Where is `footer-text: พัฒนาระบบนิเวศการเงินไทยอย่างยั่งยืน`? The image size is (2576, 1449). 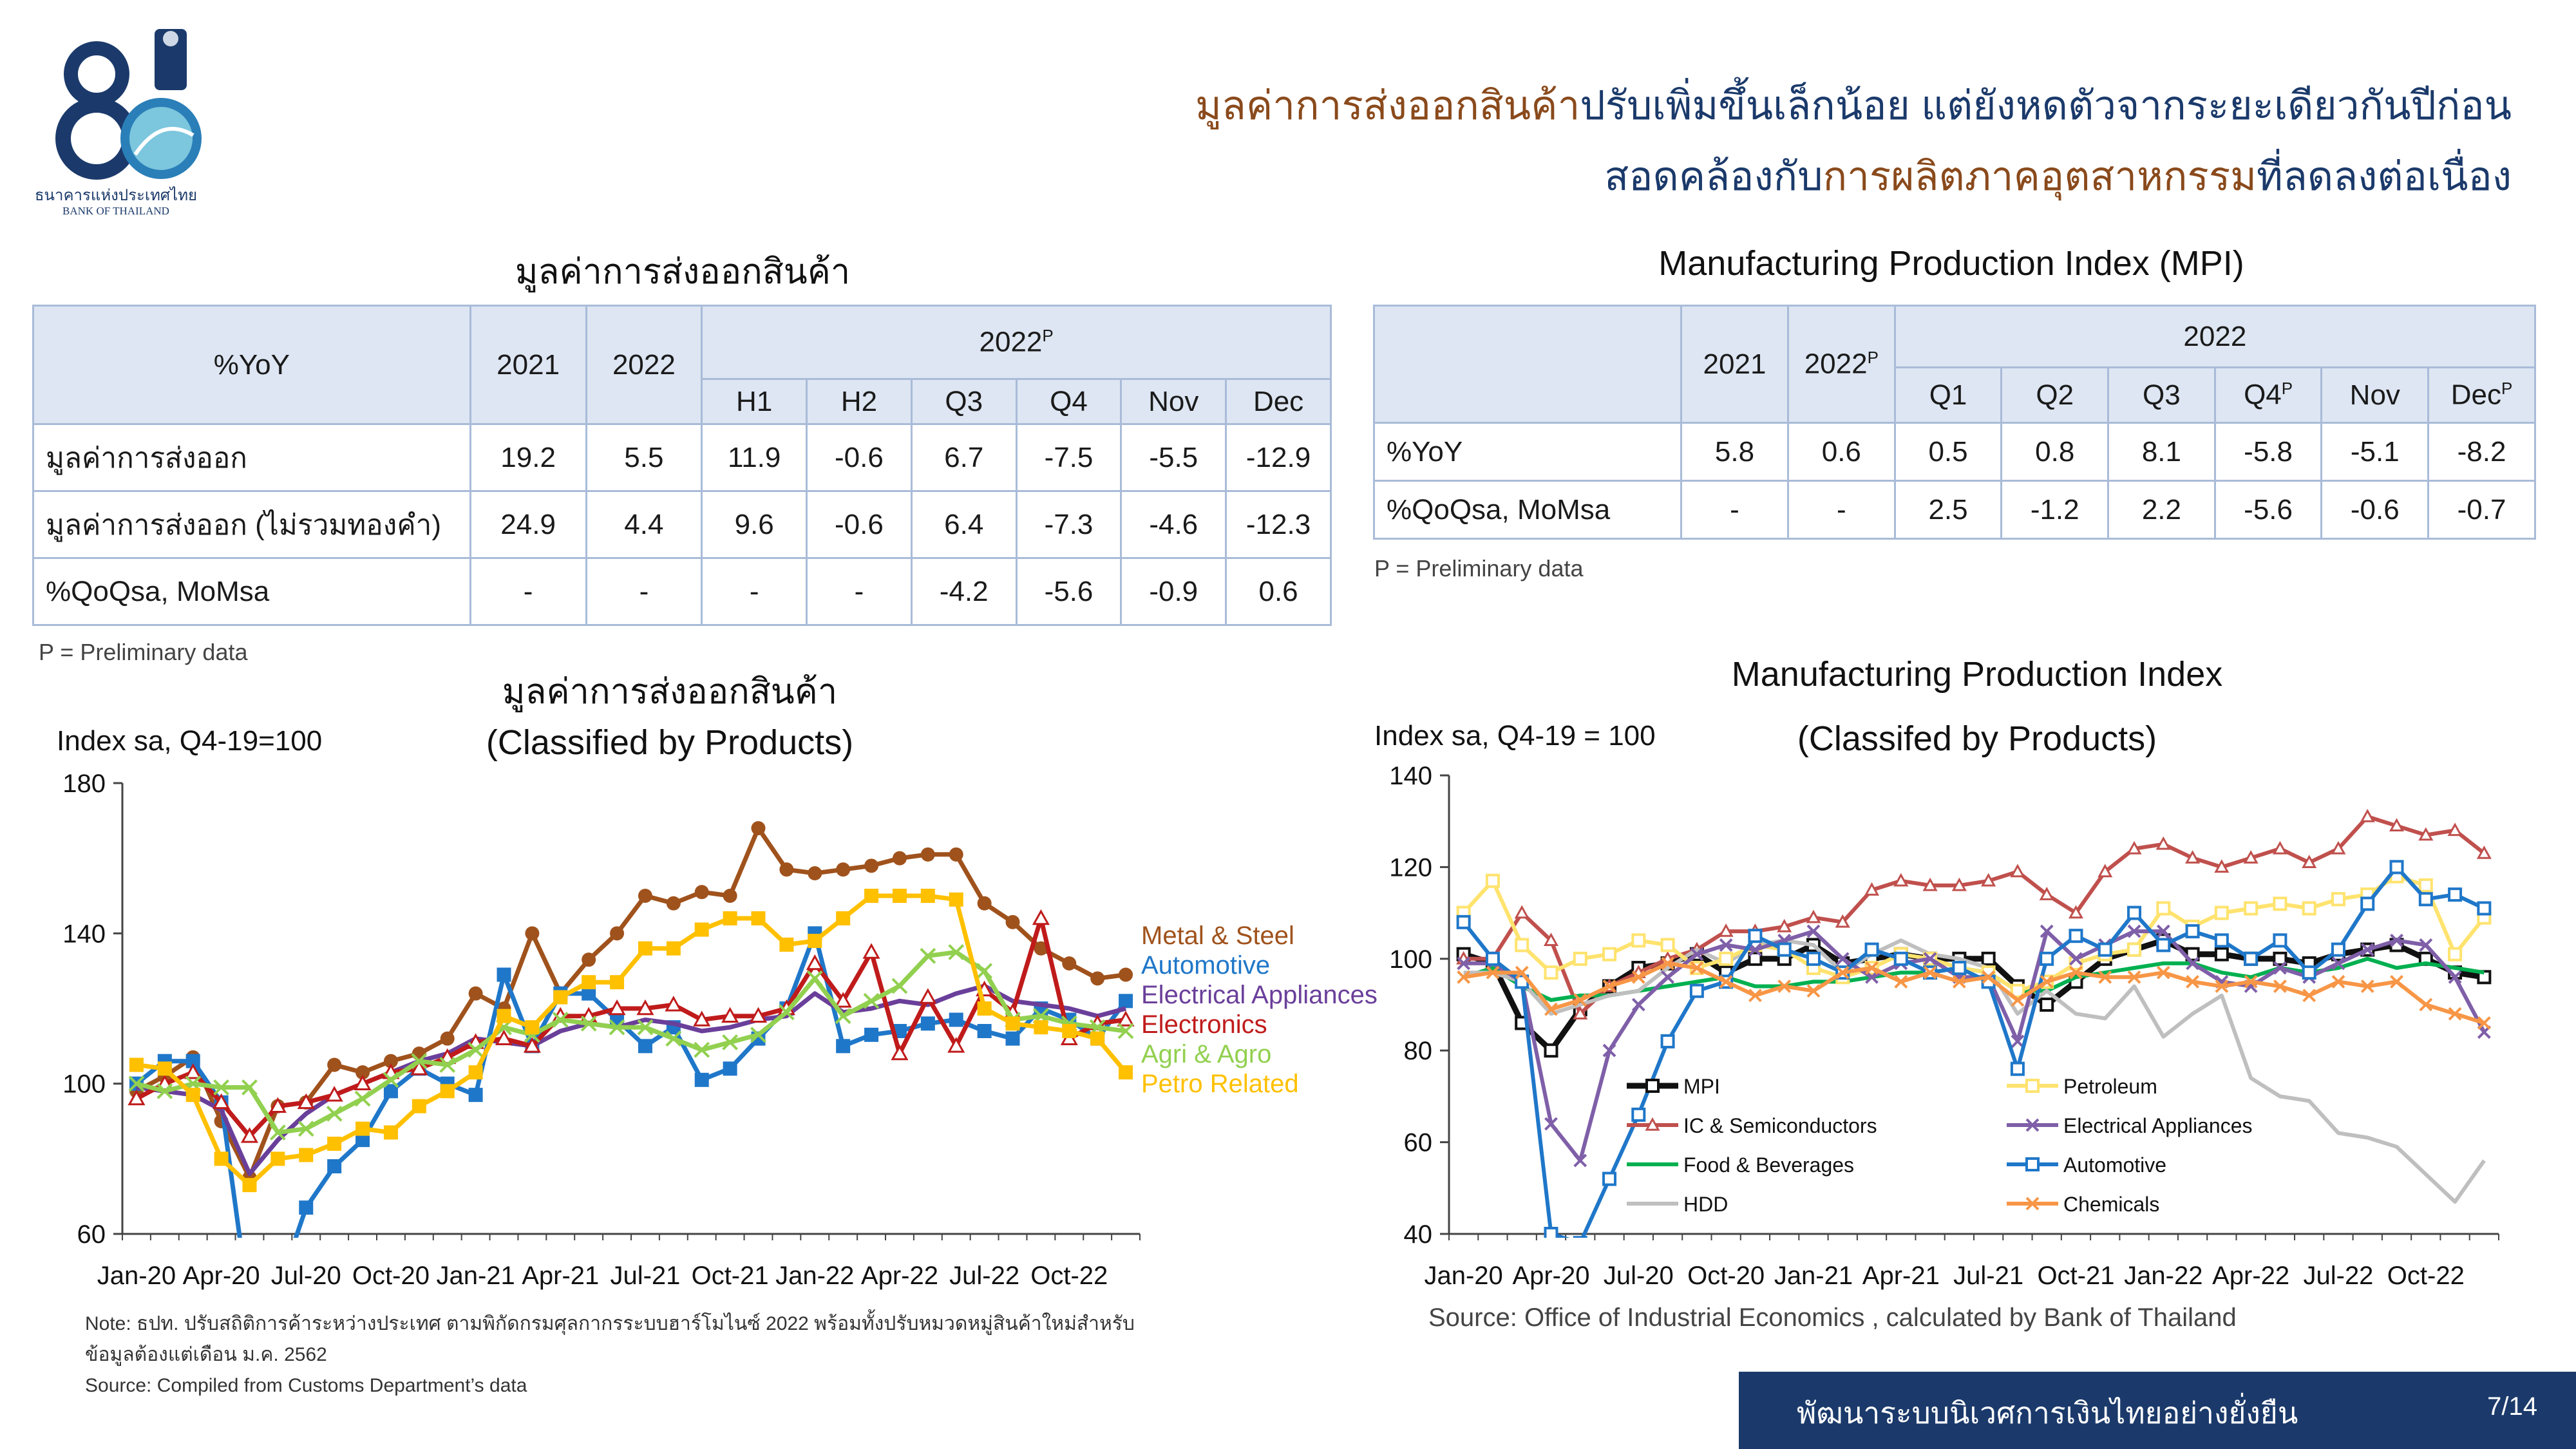 footer-text: พัฒนาระบบนิเวศการเงินไทยอย่างยั่งยืน is located at coordinates (2047, 1413).